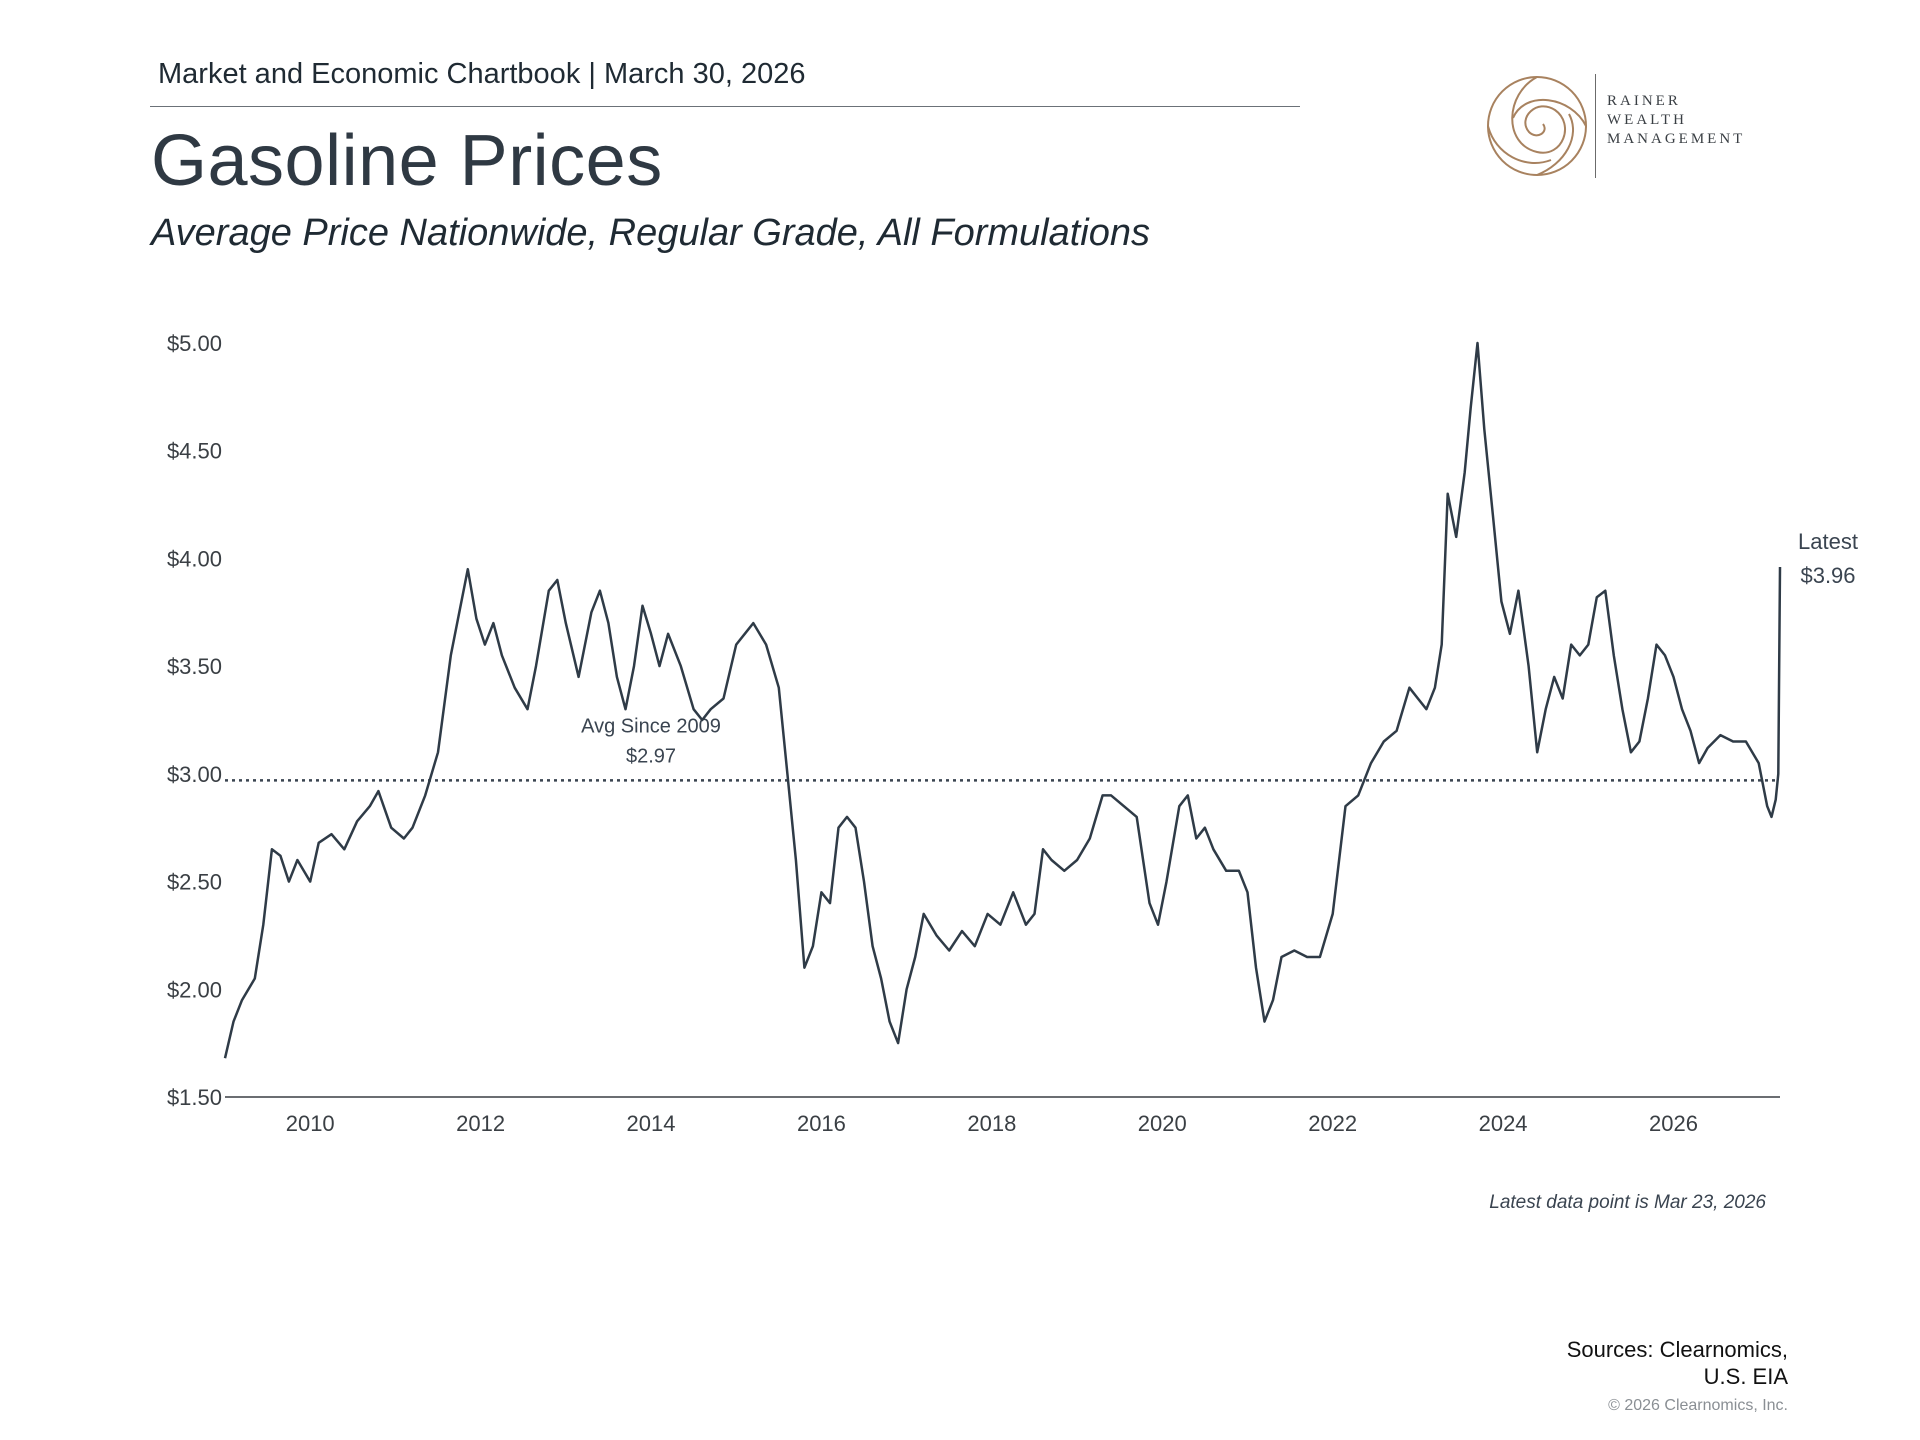 The height and width of the screenshot is (1440, 1920). Describe the element at coordinates (194, 343) in the screenshot. I see `y-tick-label: $5.00` at that location.